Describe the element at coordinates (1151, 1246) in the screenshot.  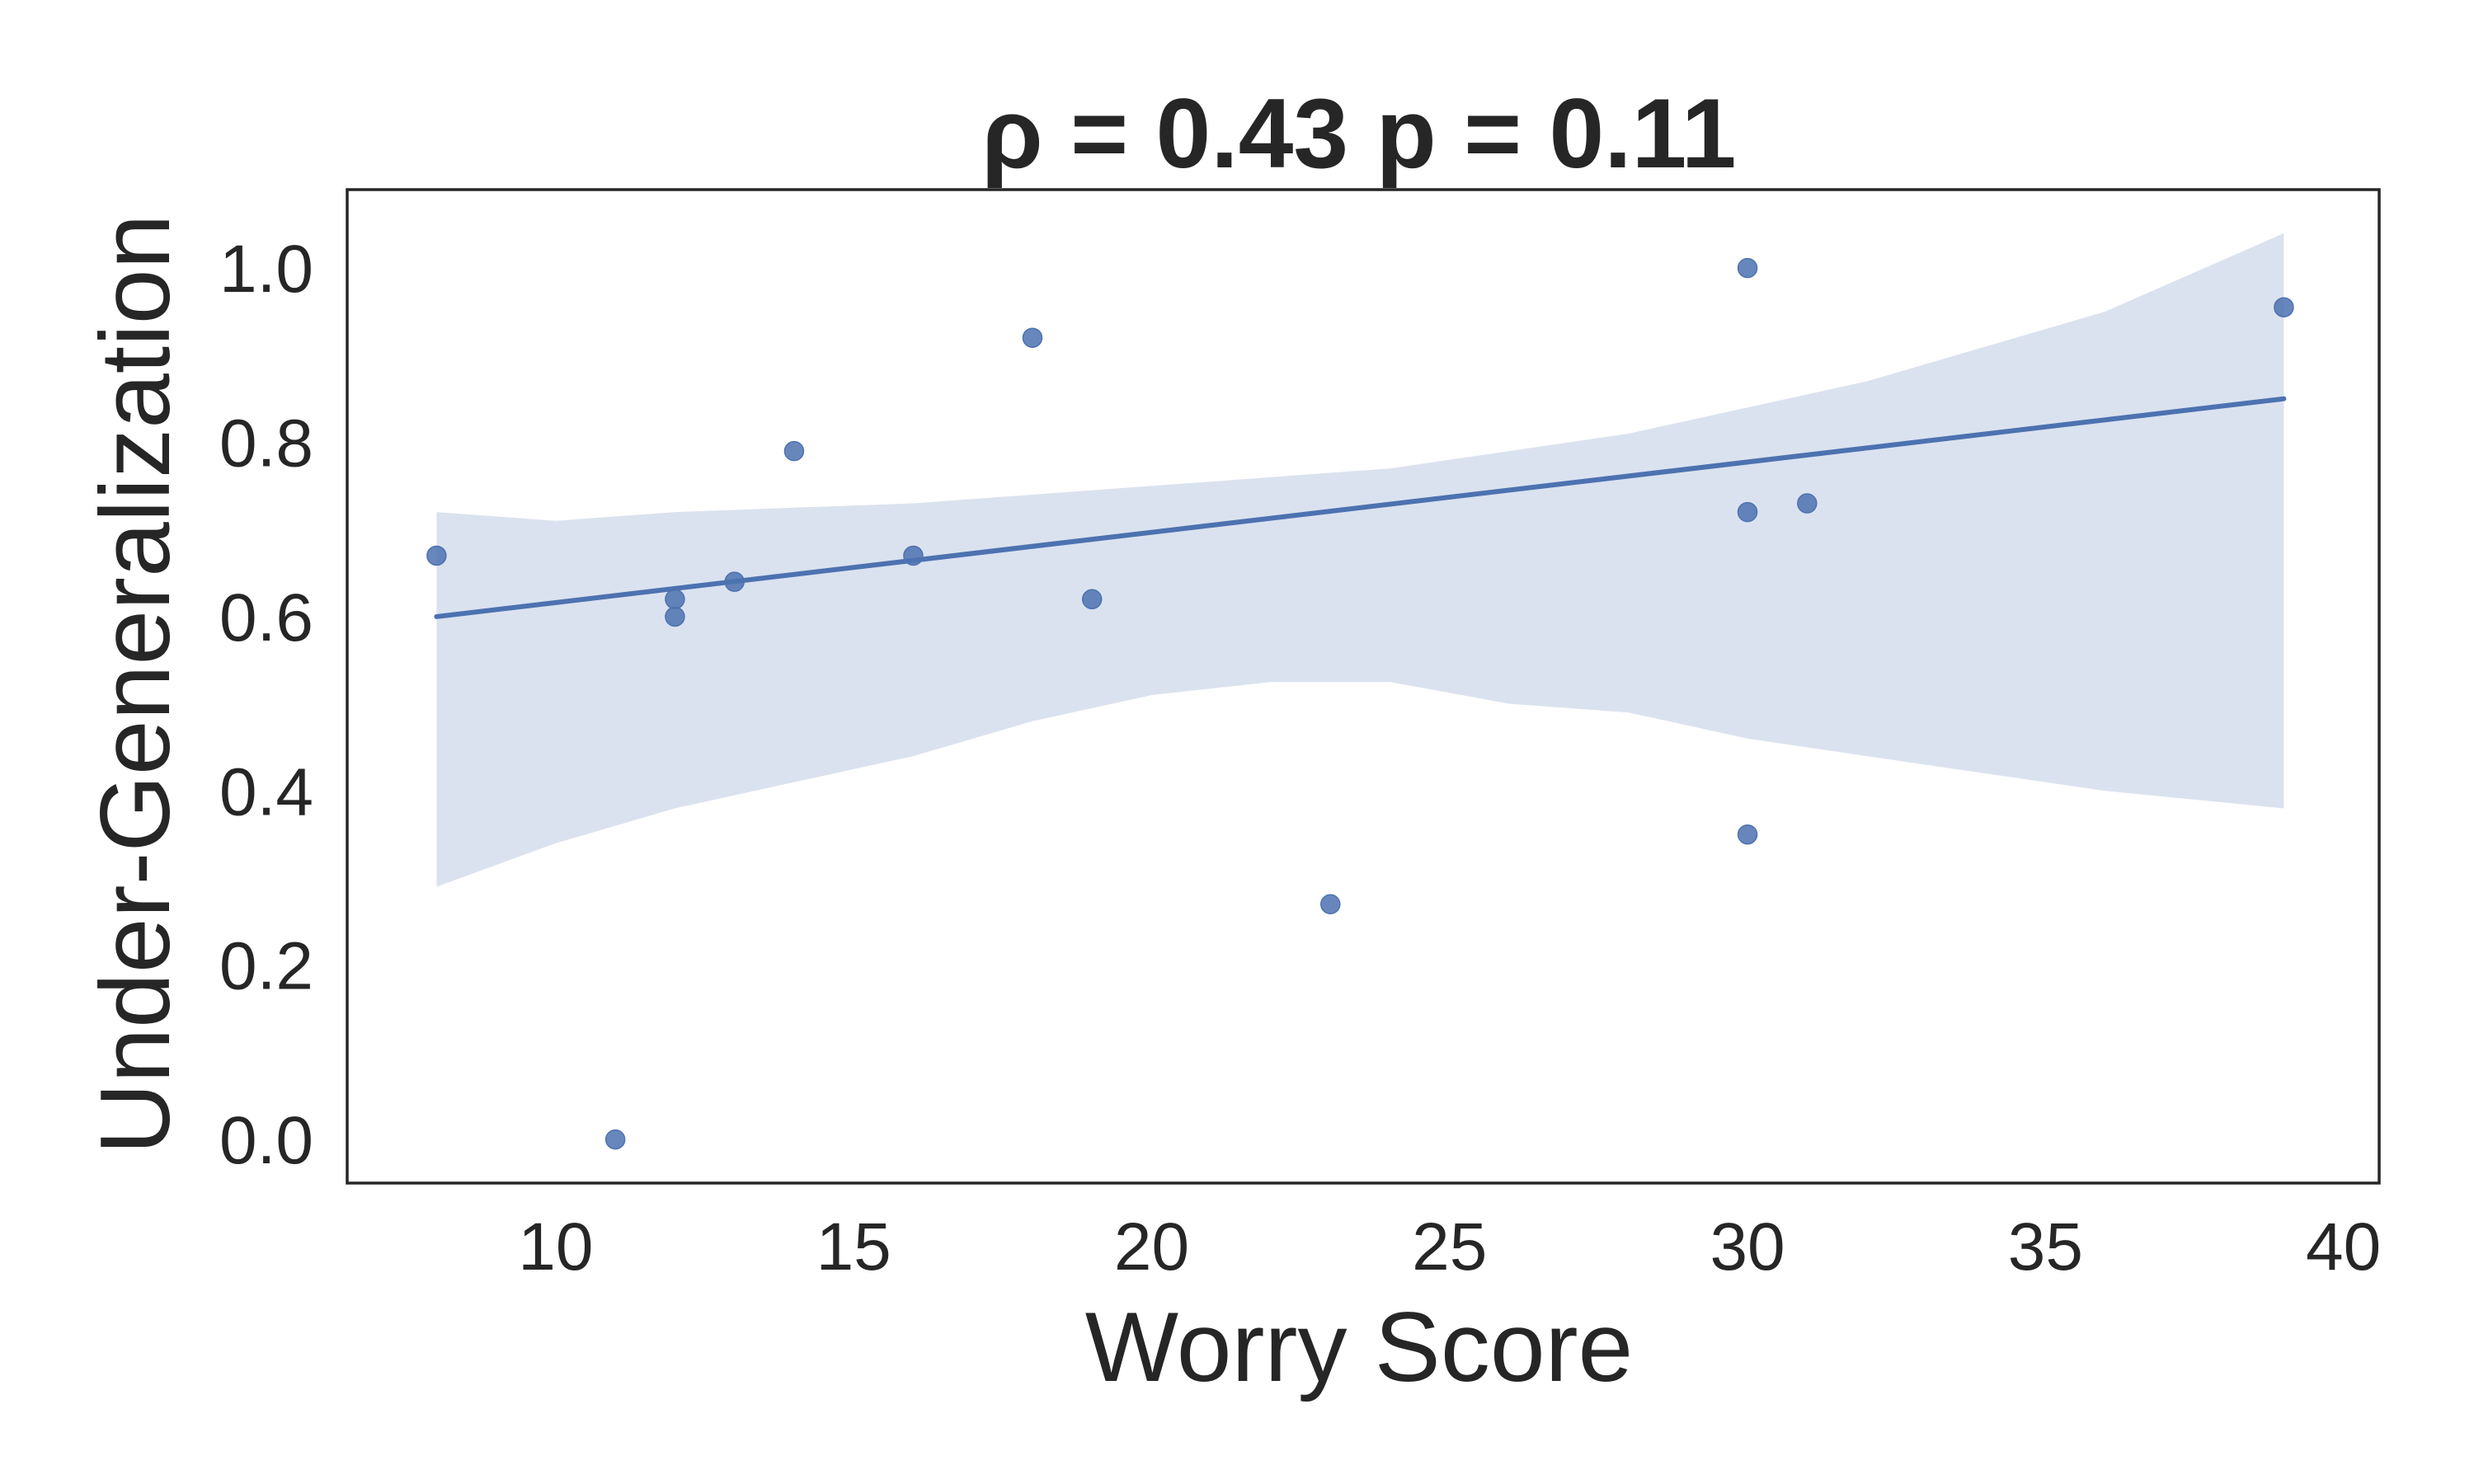
I see `x-tick-label-20: 20` at that location.